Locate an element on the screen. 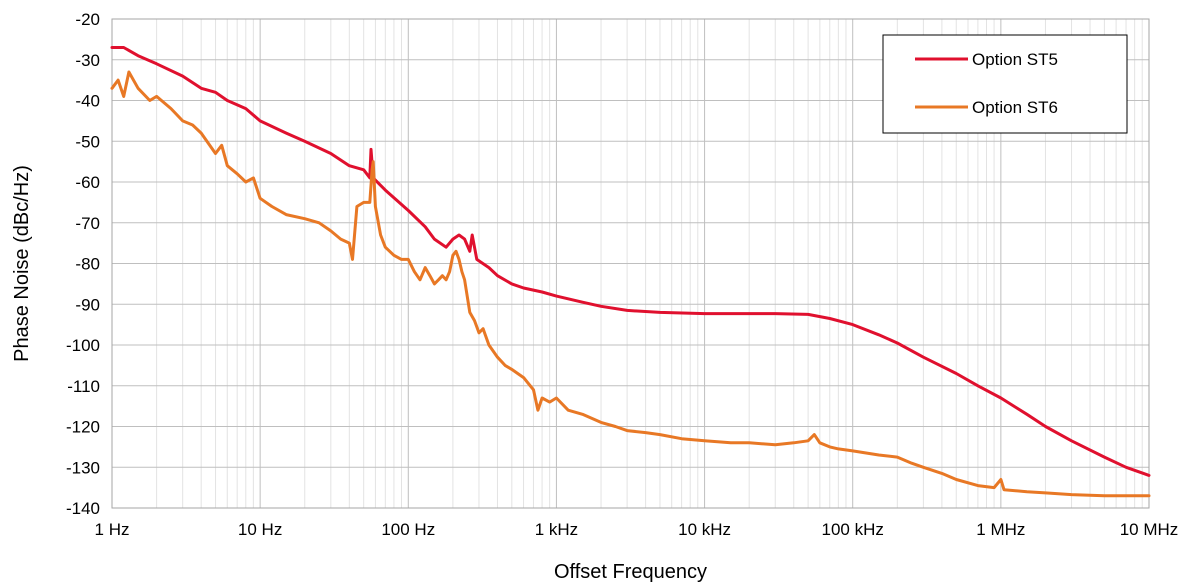  y-tick-label: -130 is located at coordinates (83, 467).